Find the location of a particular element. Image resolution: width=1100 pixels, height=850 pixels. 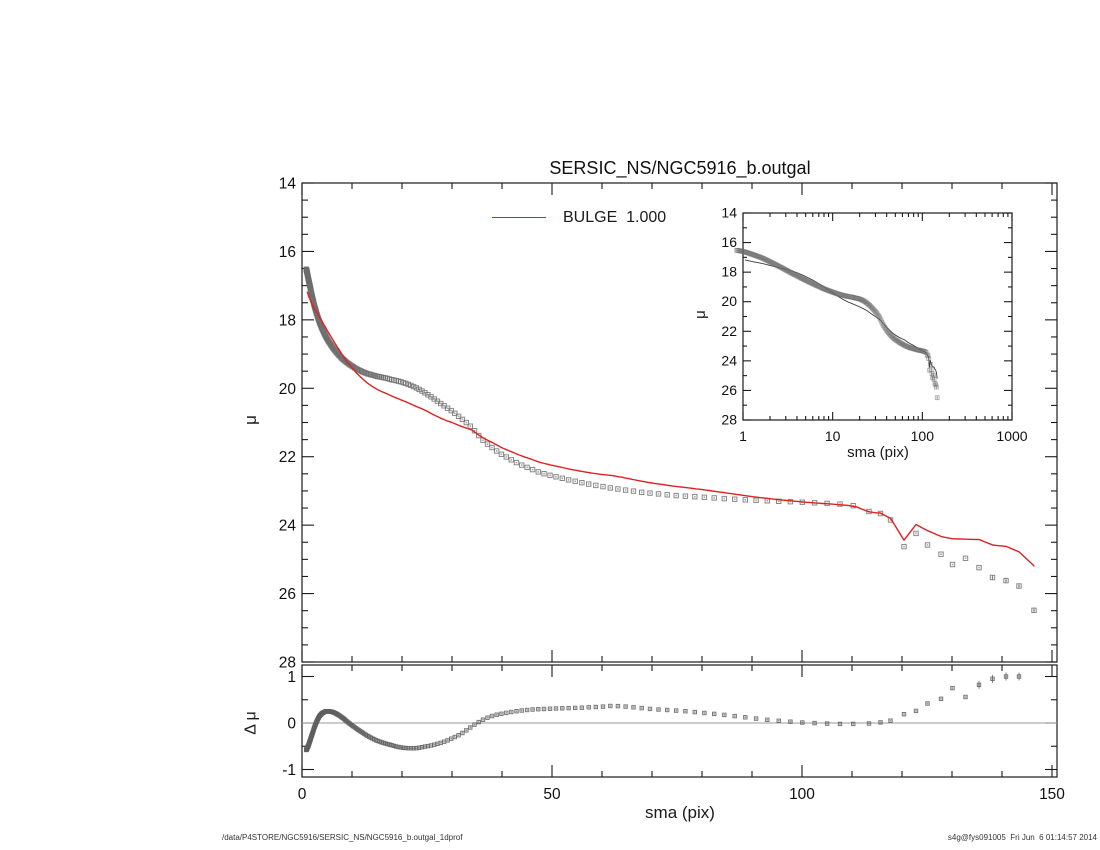

inset-plot-frame is located at coordinates (877, 316).